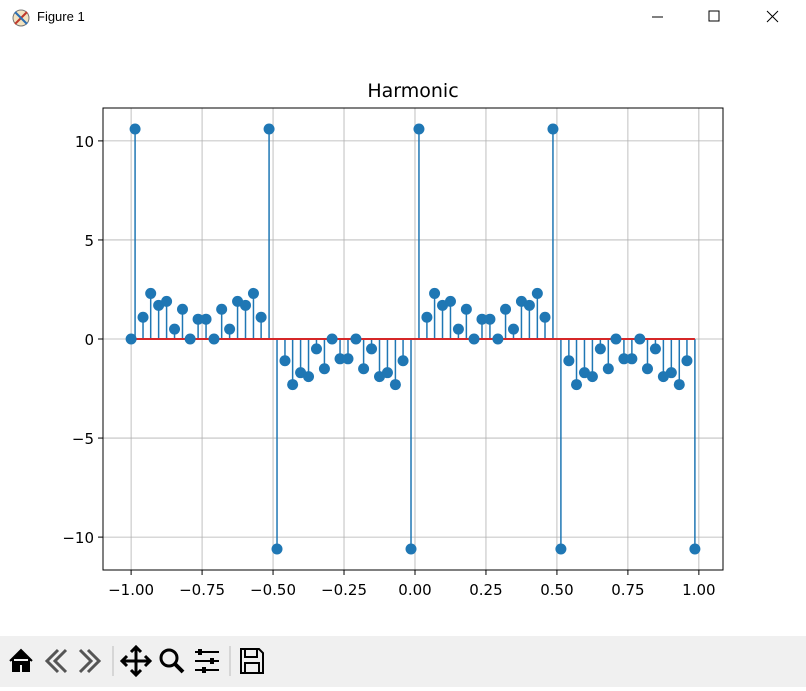  I want to click on chart-title: Harmonic, so click(412, 91).